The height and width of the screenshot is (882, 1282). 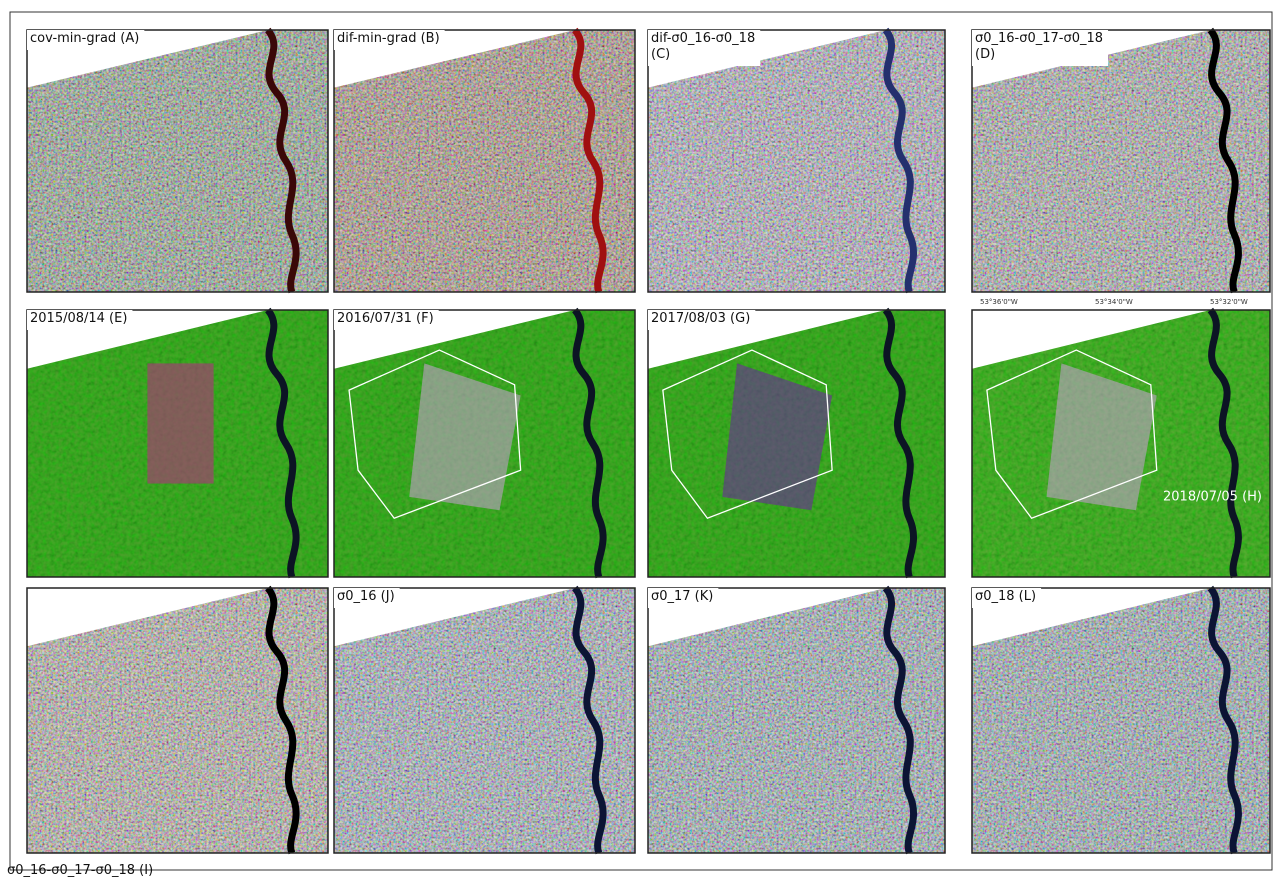 I want to click on image-panel: σ0_17 (K), so click(x=796, y=720).